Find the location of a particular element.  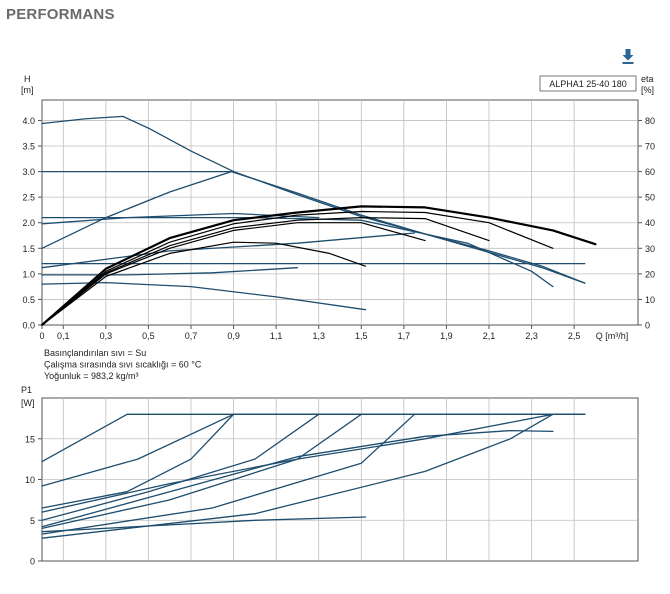

legend-box is located at coordinates (588, 83).